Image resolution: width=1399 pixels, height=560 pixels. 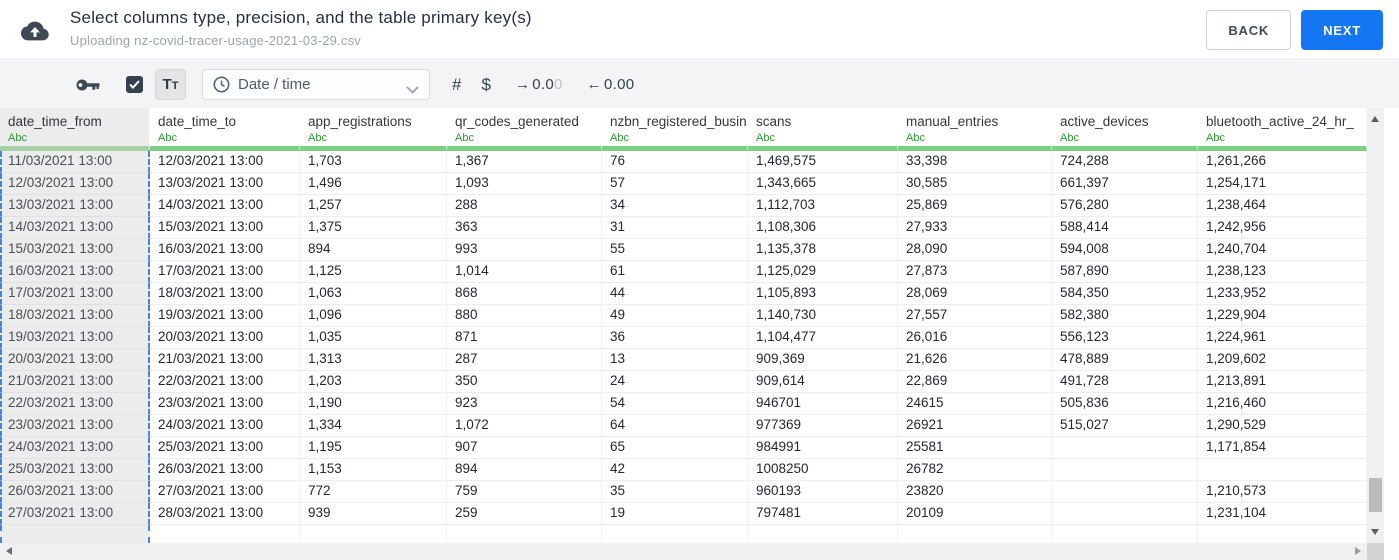 What do you see at coordinates (524, 338) in the screenshot?
I see `cell: 871` at bounding box center [524, 338].